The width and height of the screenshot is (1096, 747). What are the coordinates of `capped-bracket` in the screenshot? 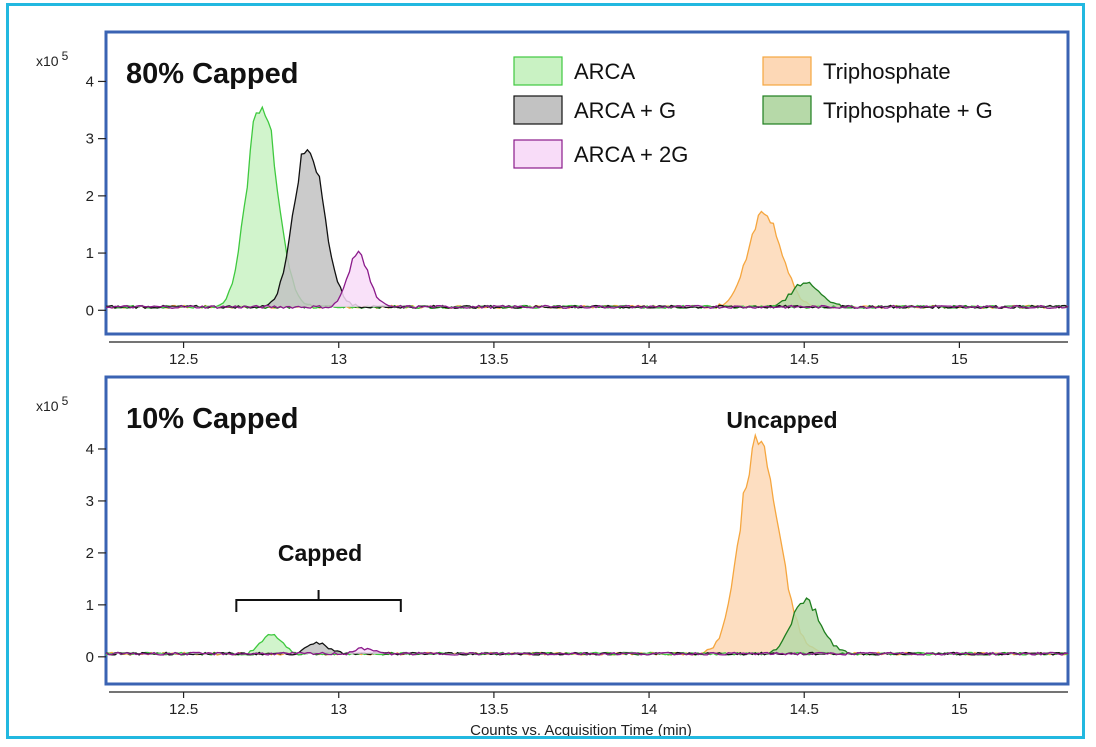 It's located at (318, 601).